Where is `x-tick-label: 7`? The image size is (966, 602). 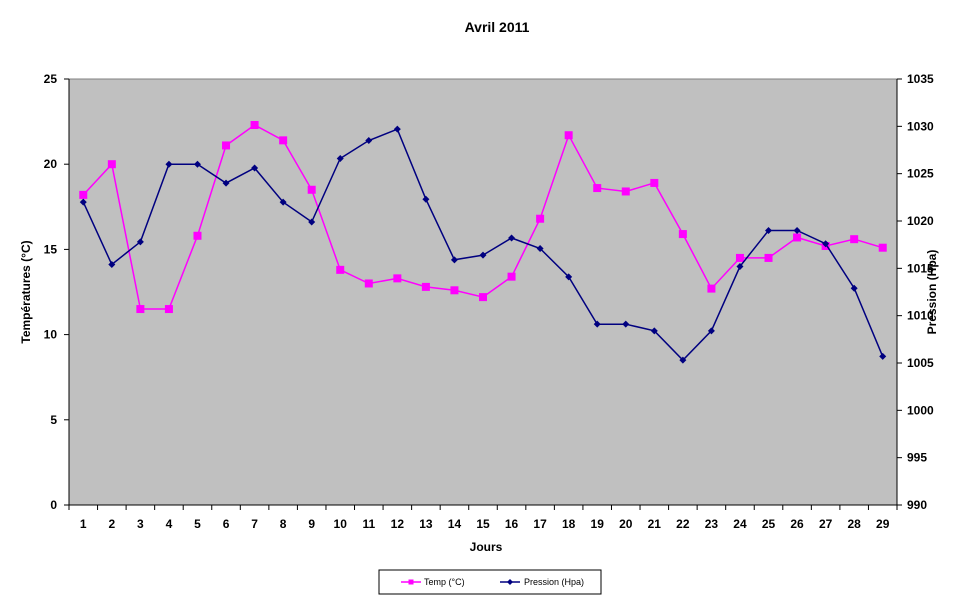 x-tick-label: 7 is located at coordinates (254, 524).